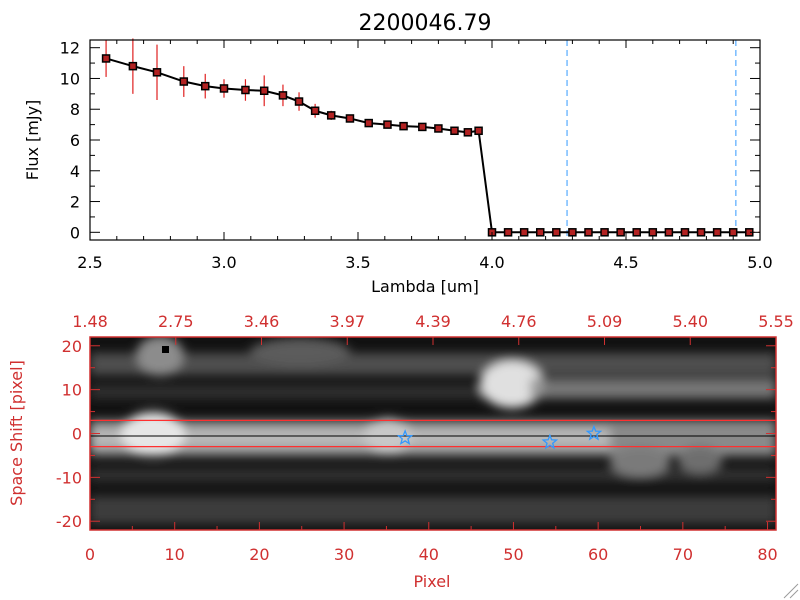  What do you see at coordinates (223, 262) in the screenshot?
I see `x-tick-label: 3.0` at bounding box center [223, 262].